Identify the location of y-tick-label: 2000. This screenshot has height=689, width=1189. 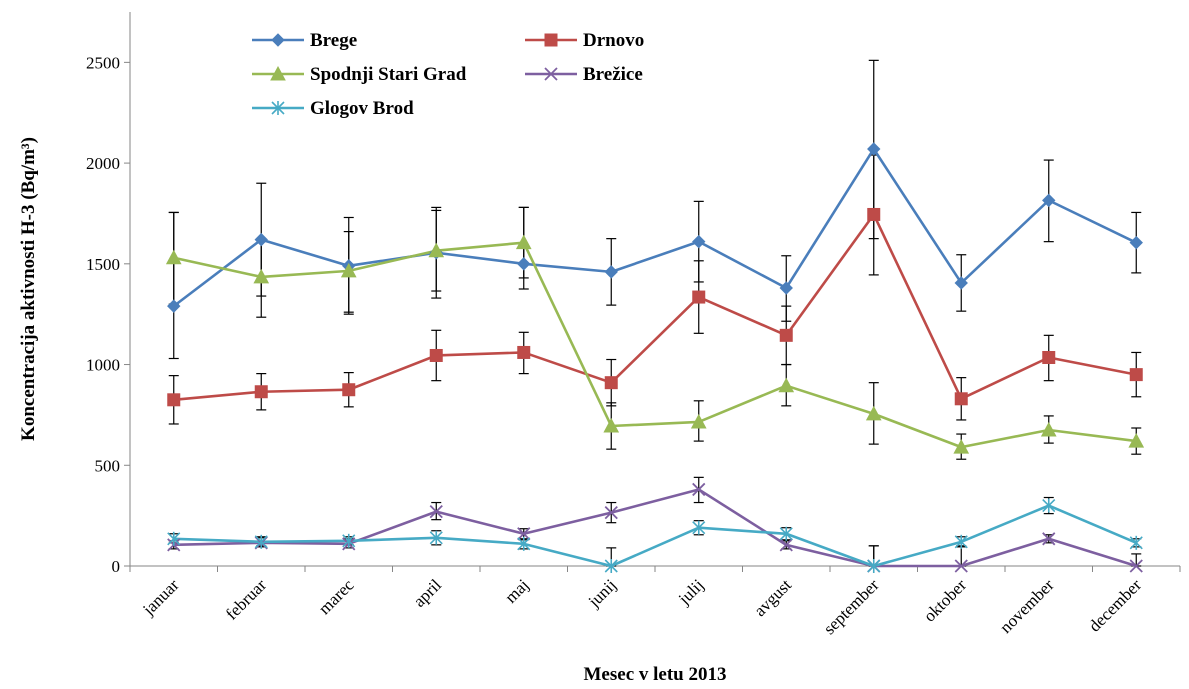
(103, 163).